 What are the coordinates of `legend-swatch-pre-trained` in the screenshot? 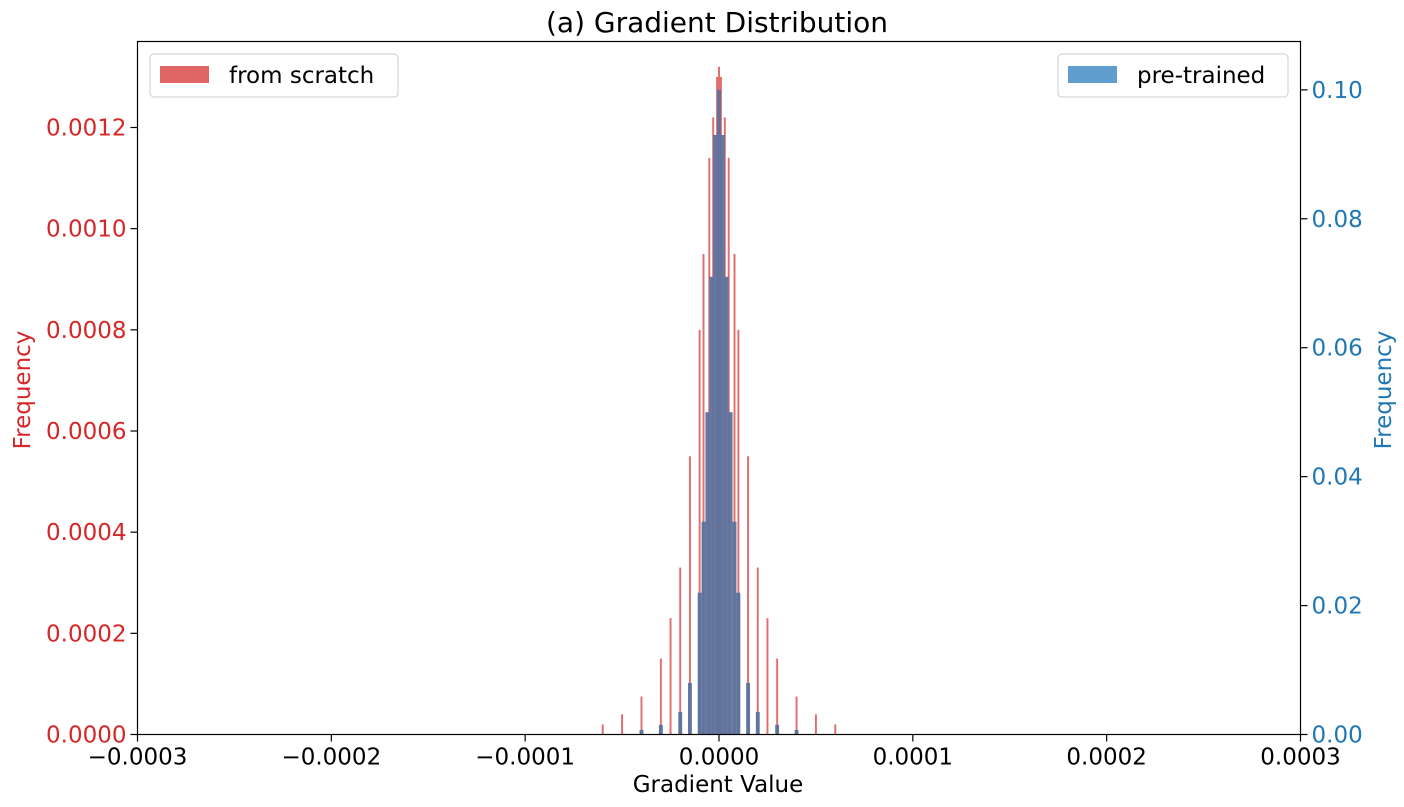 It's located at (1092, 74).